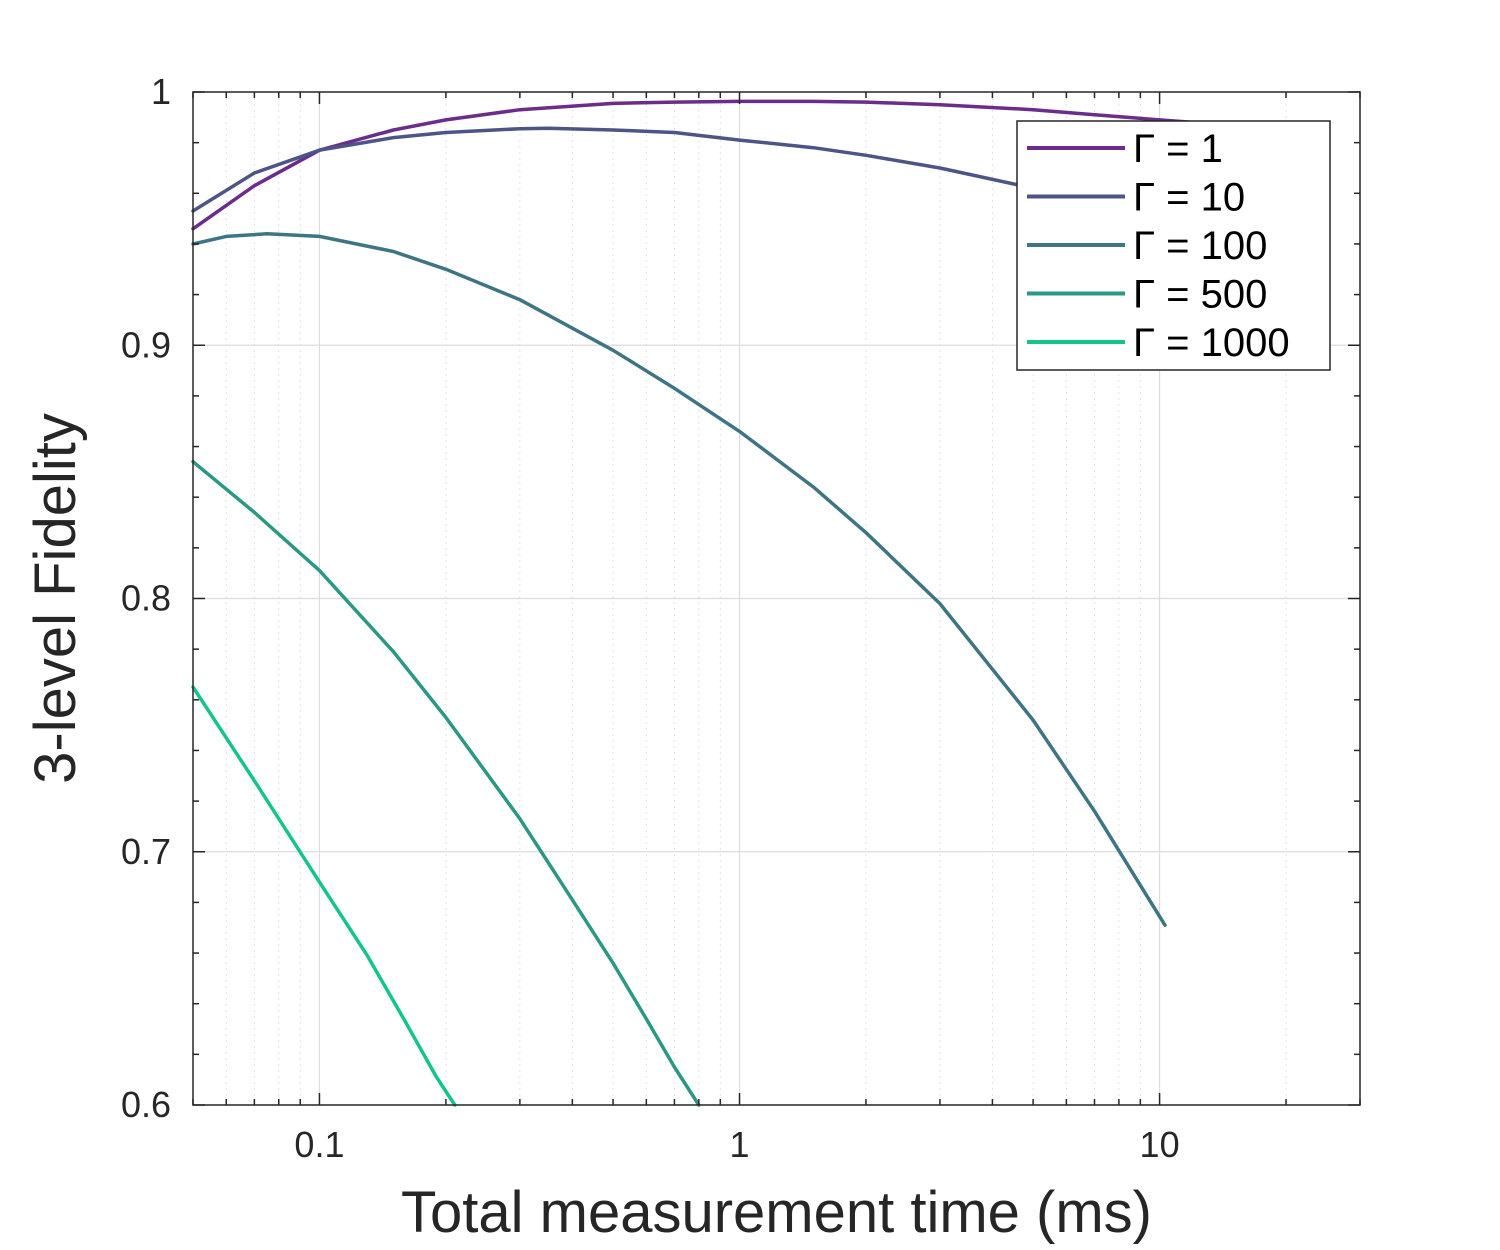  Describe the element at coordinates (146, 851) in the screenshot. I see `y-tick-label: 0.7` at that location.